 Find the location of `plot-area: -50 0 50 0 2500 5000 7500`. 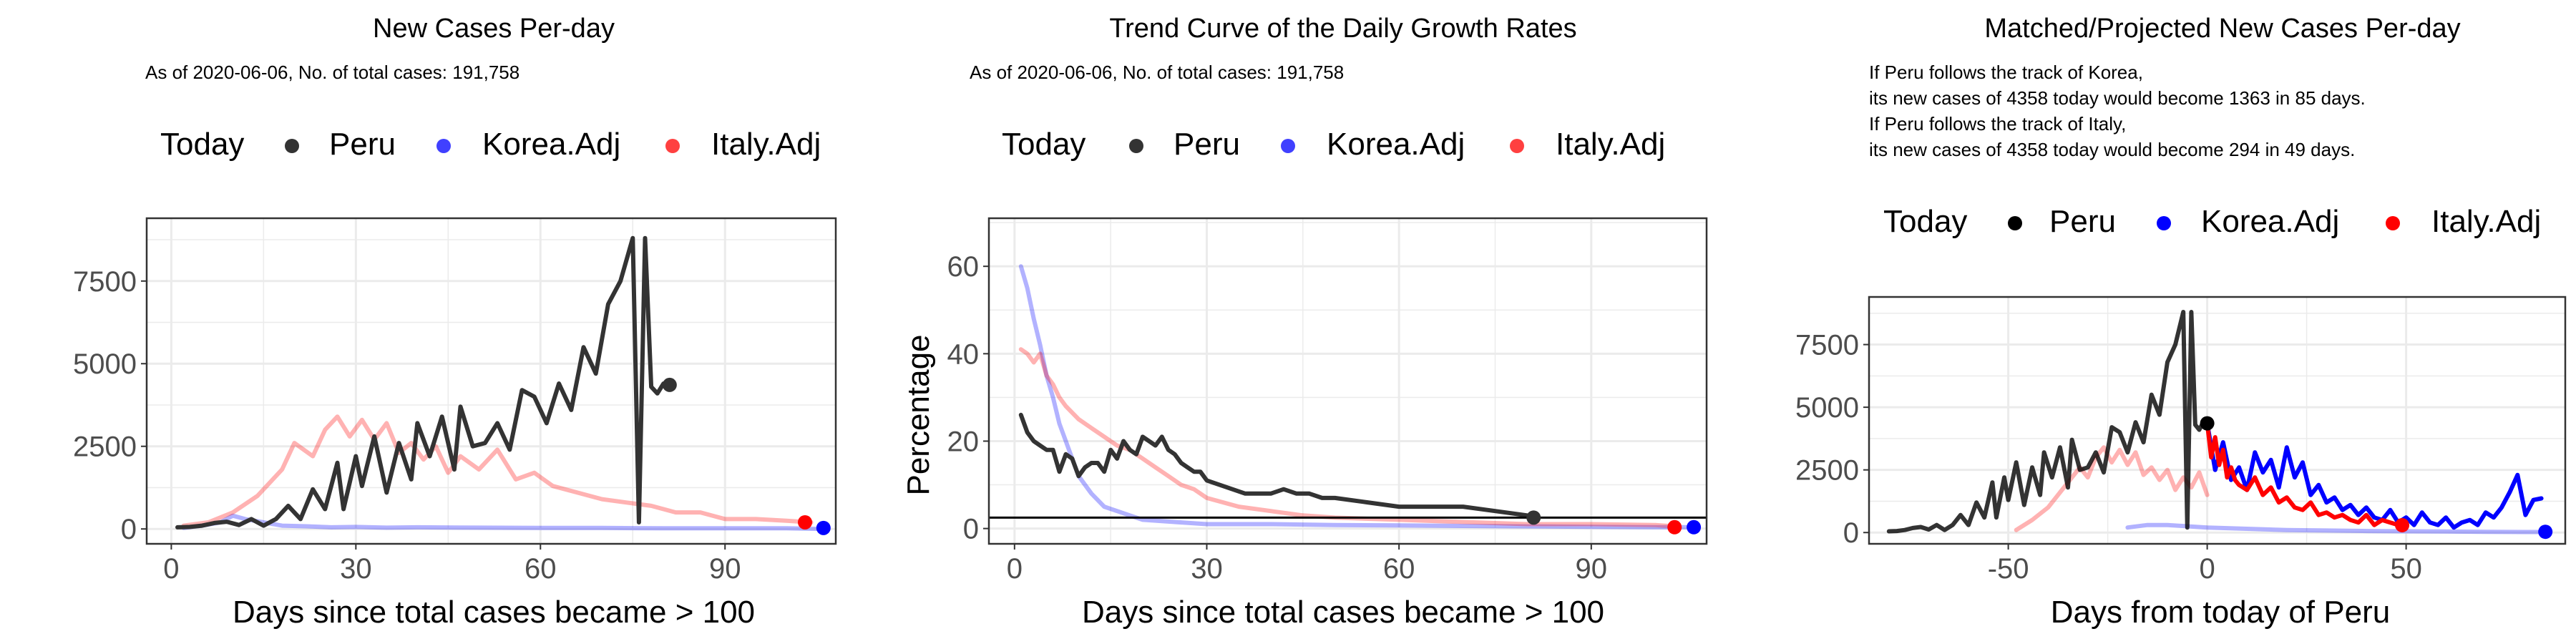

plot-area: -50 0 50 0 2500 5000 7500 is located at coordinates (2181, 440).